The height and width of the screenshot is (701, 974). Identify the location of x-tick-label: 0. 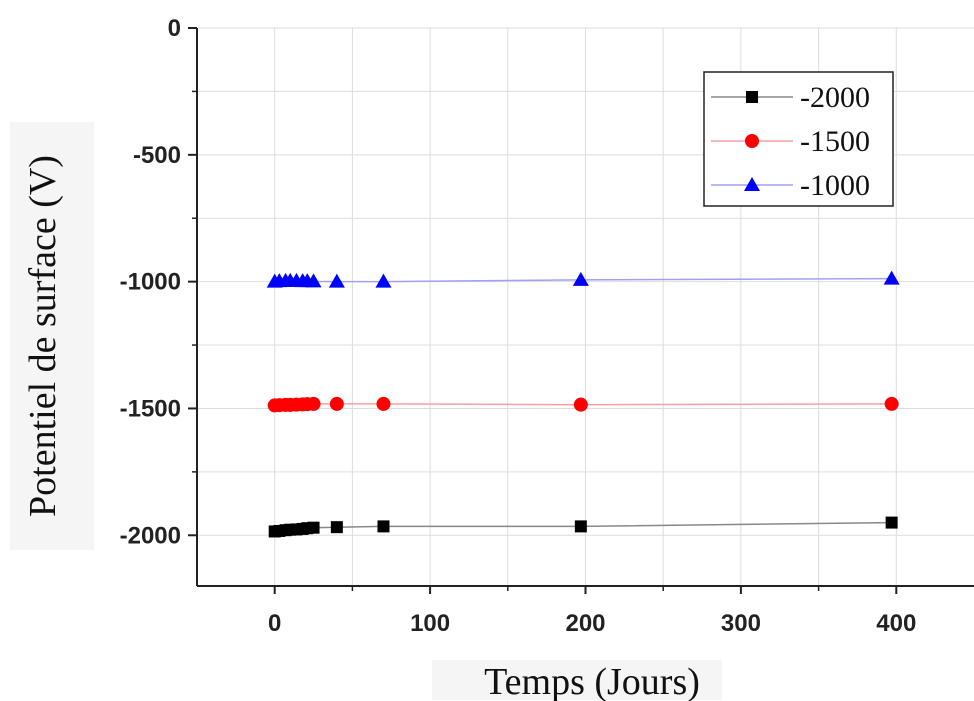
(274, 623).